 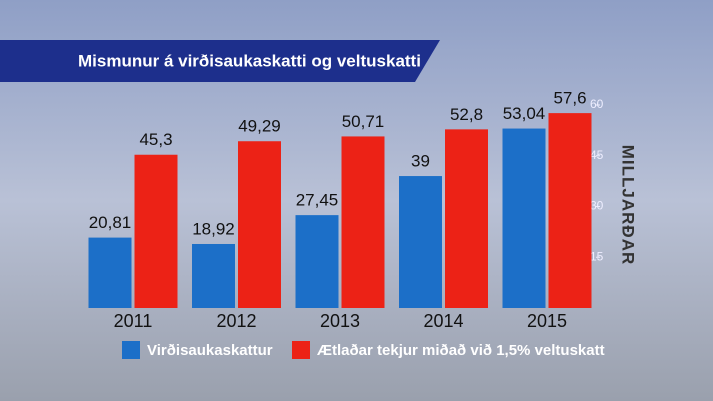 I want to click on data-label: 57,6, so click(x=569, y=98).